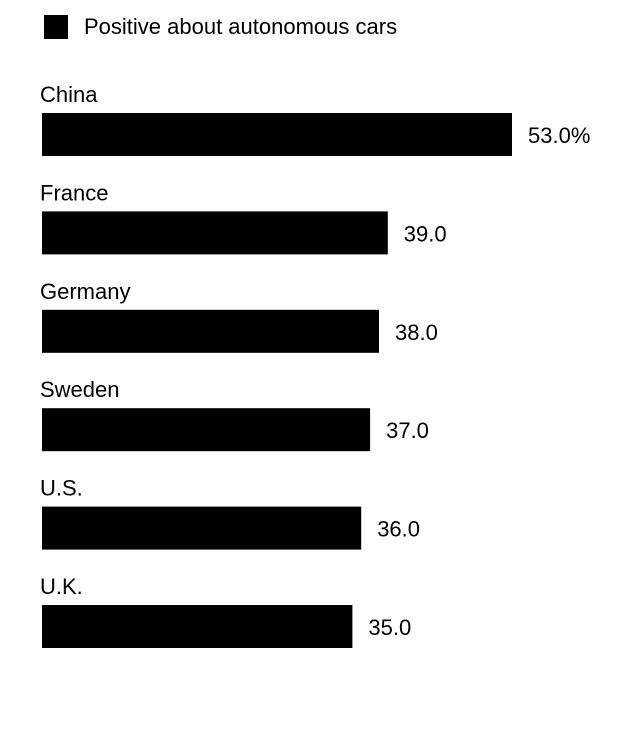 The width and height of the screenshot is (640, 734). Describe the element at coordinates (389, 627) in the screenshot. I see `value-label: 35.0` at that location.